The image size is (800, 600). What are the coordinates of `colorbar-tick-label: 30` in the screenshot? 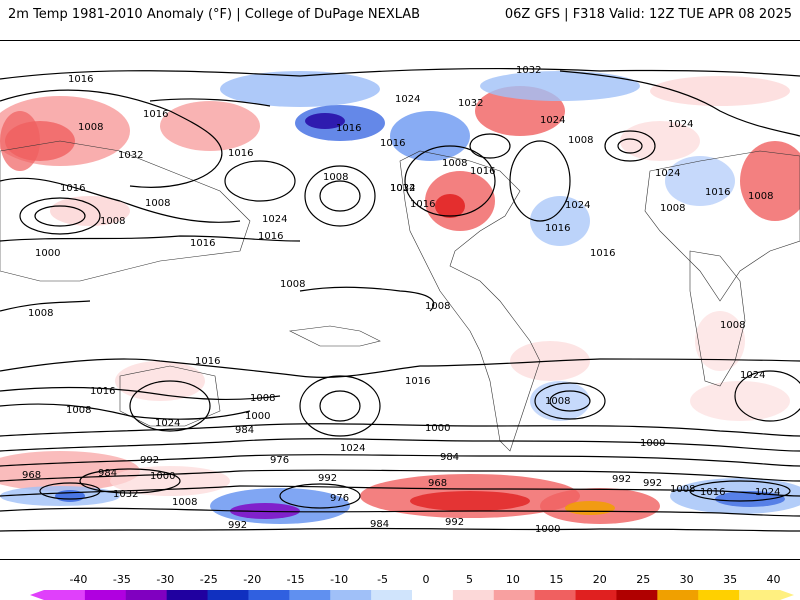 It's located at (686, 579).